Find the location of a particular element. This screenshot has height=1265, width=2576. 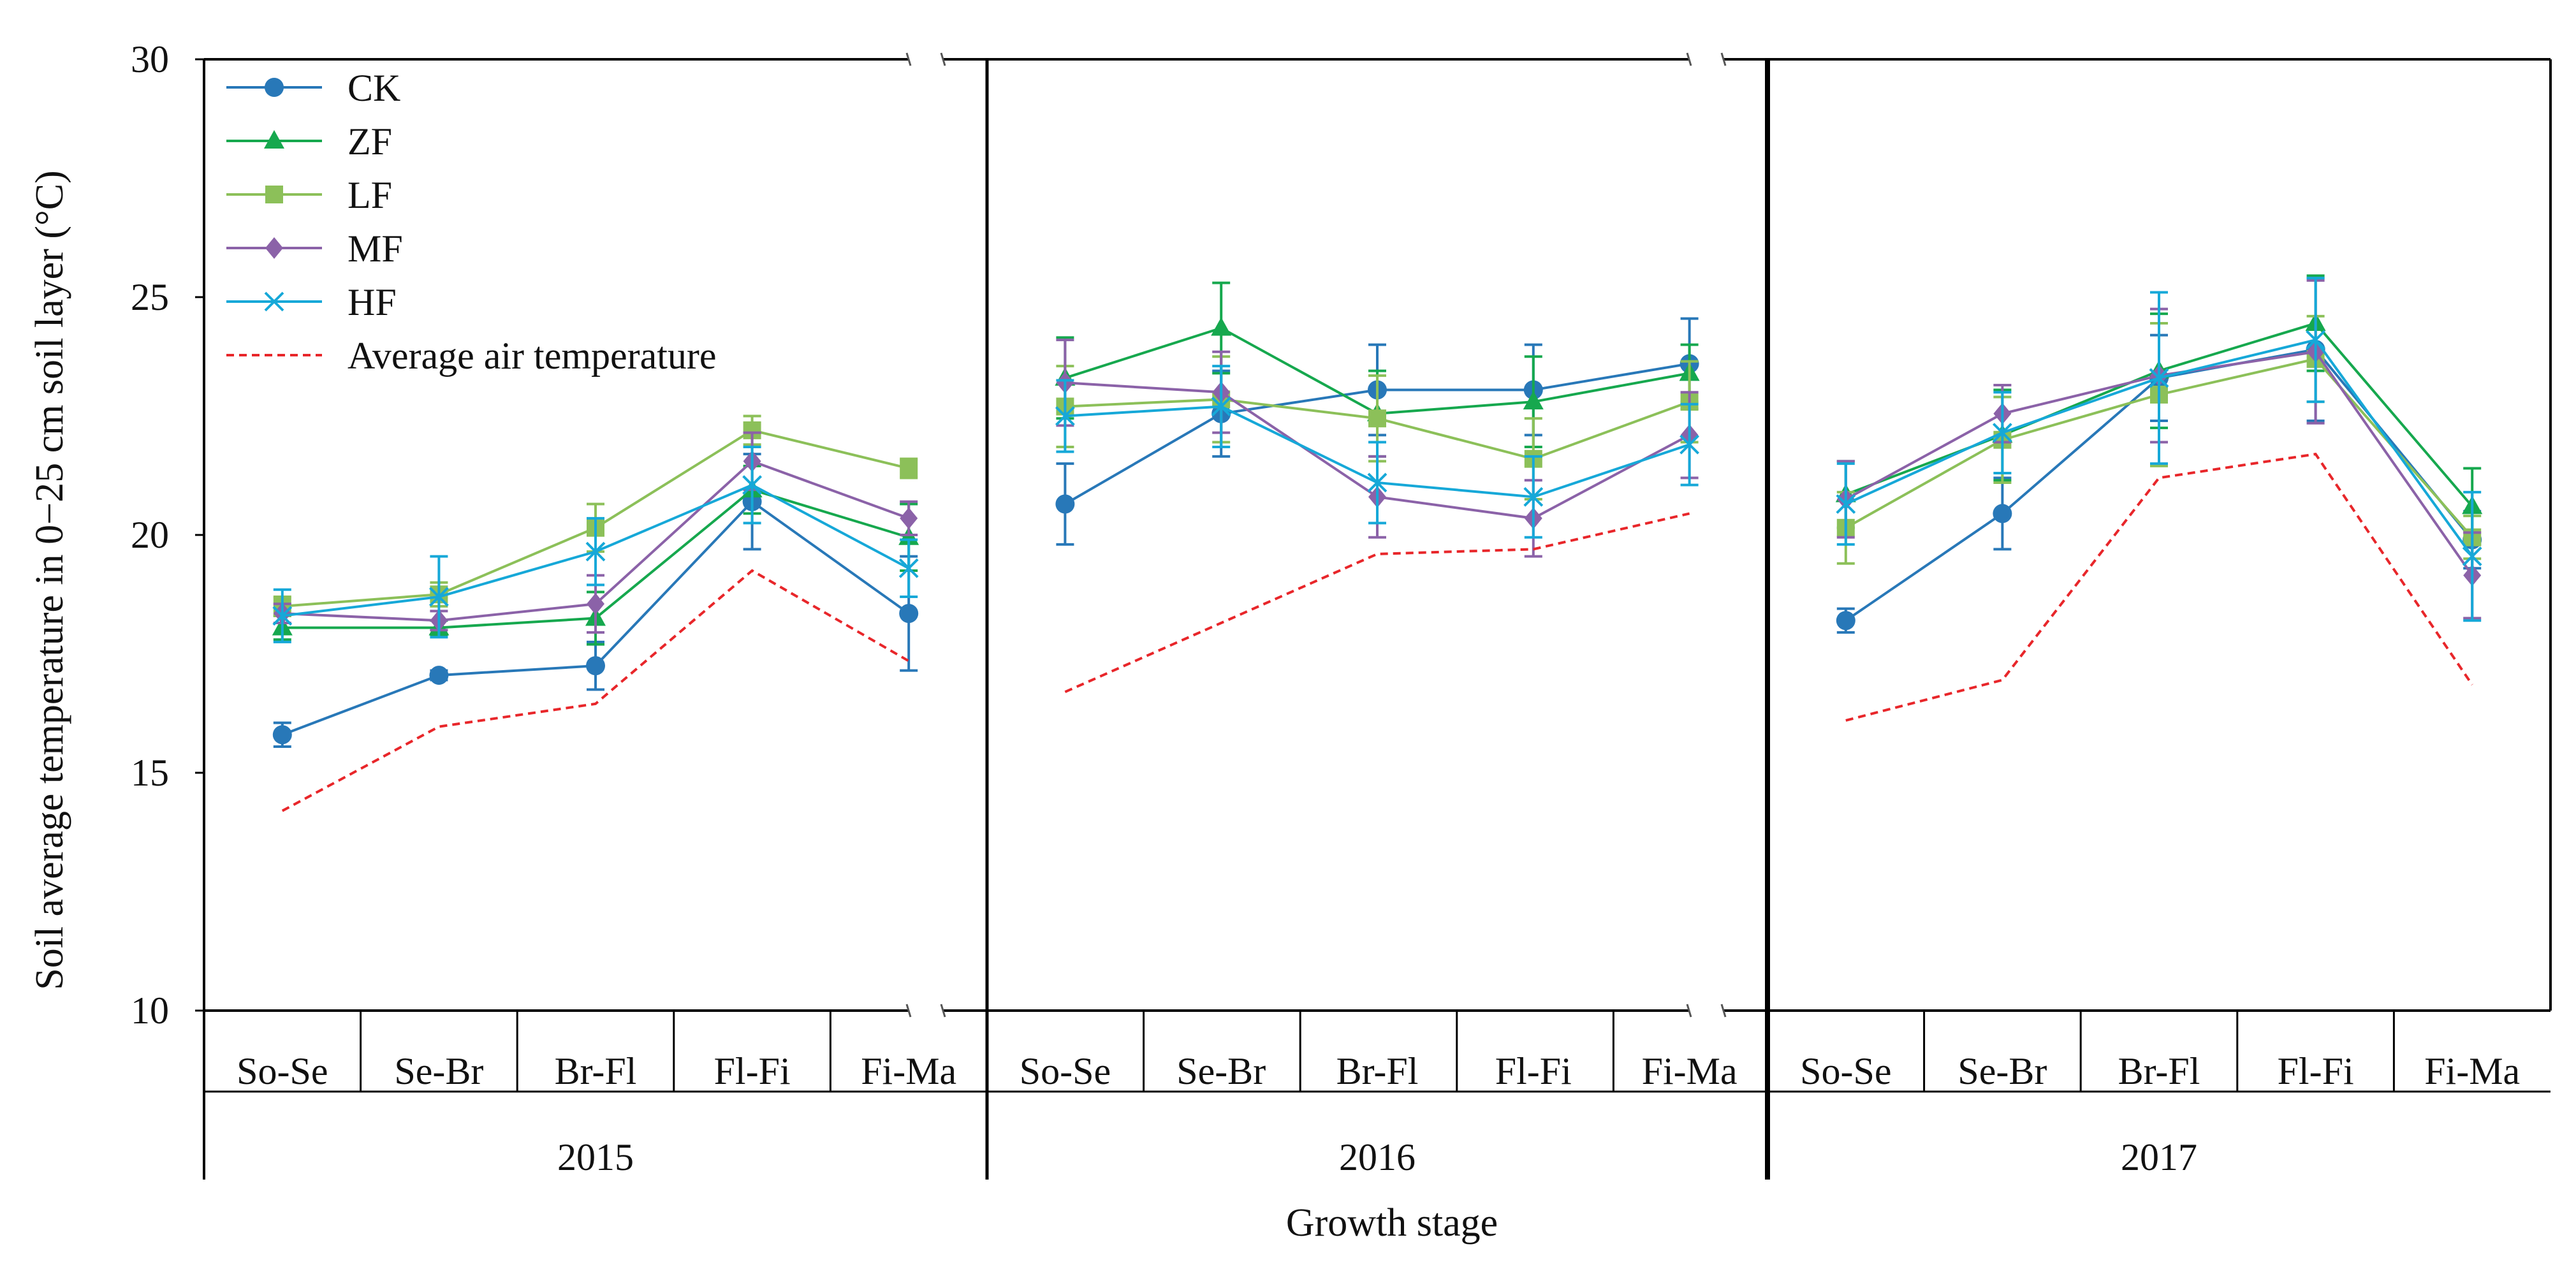

legend-label: MF is located at coordinates (375, 249).